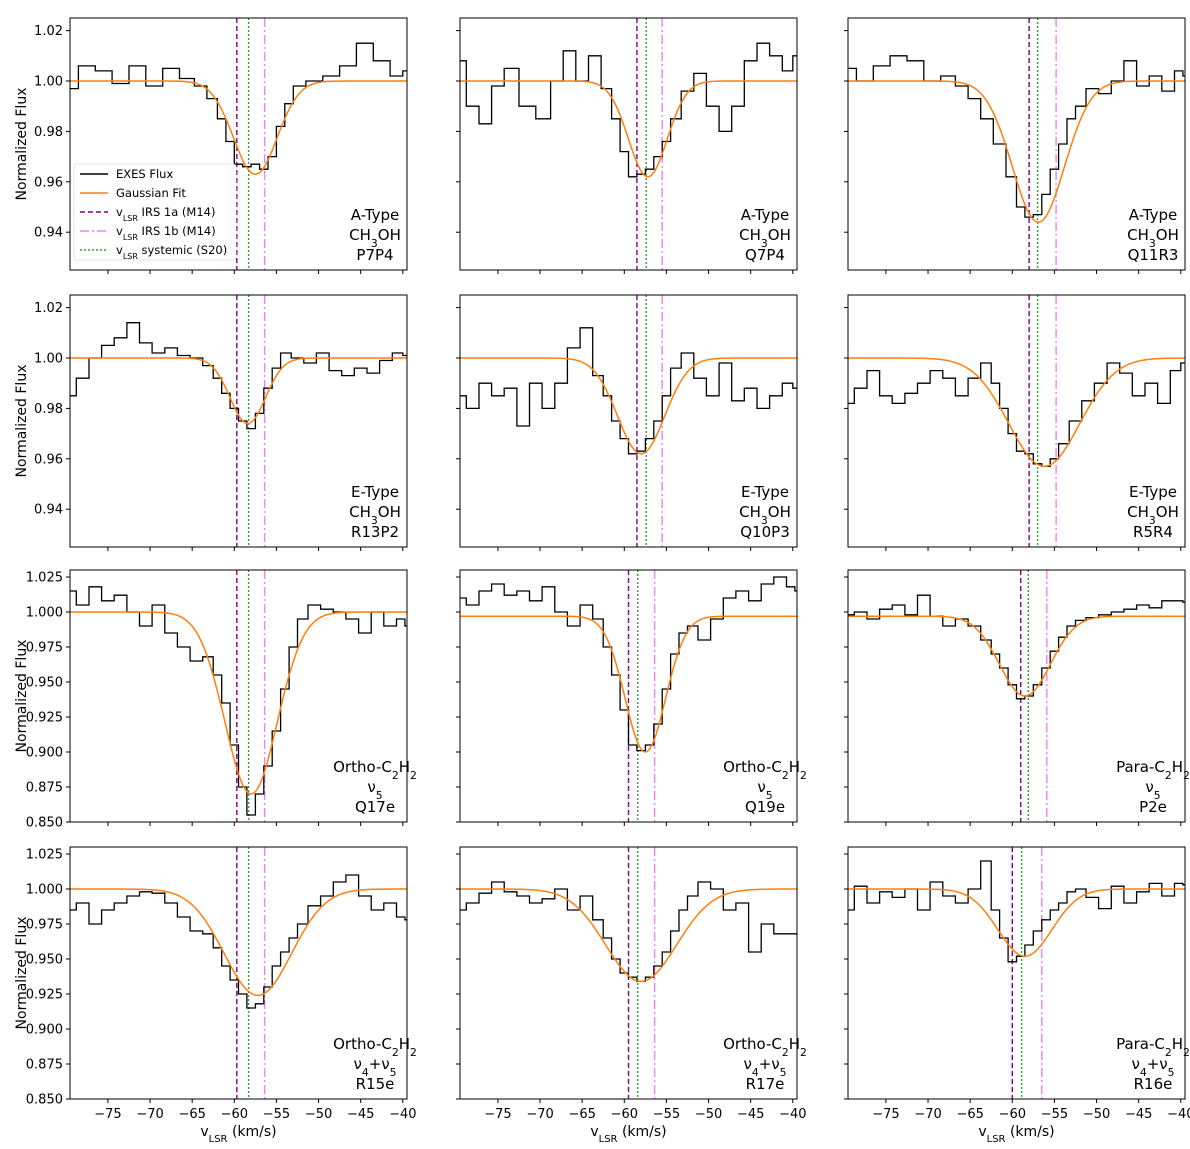  What do you see at coordinates (1016, 1134) in the screenshot?
I see `x-axis-label: vLSR (km/s)` at bounding box center [1016, 1134].